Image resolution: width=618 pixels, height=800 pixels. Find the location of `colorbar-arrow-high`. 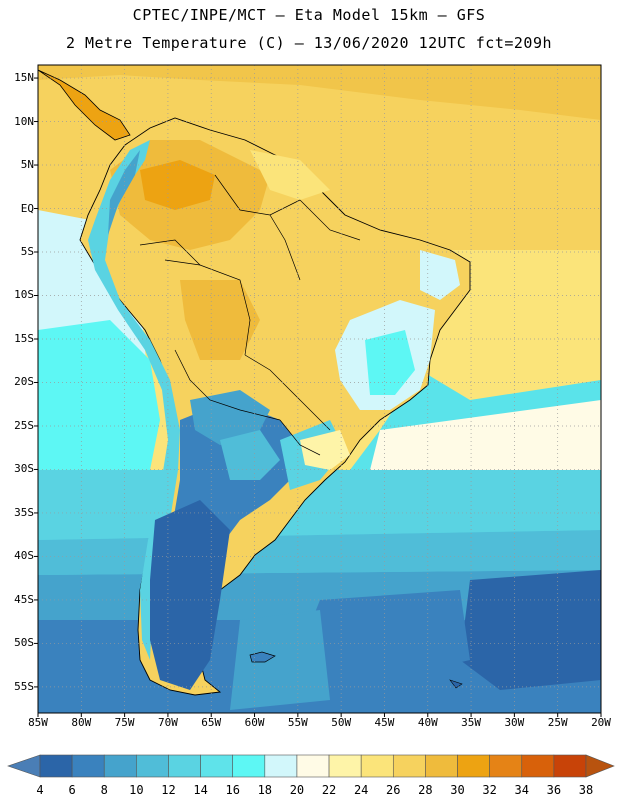

colorbar-arrow-high is located at coordinates (600, 766).